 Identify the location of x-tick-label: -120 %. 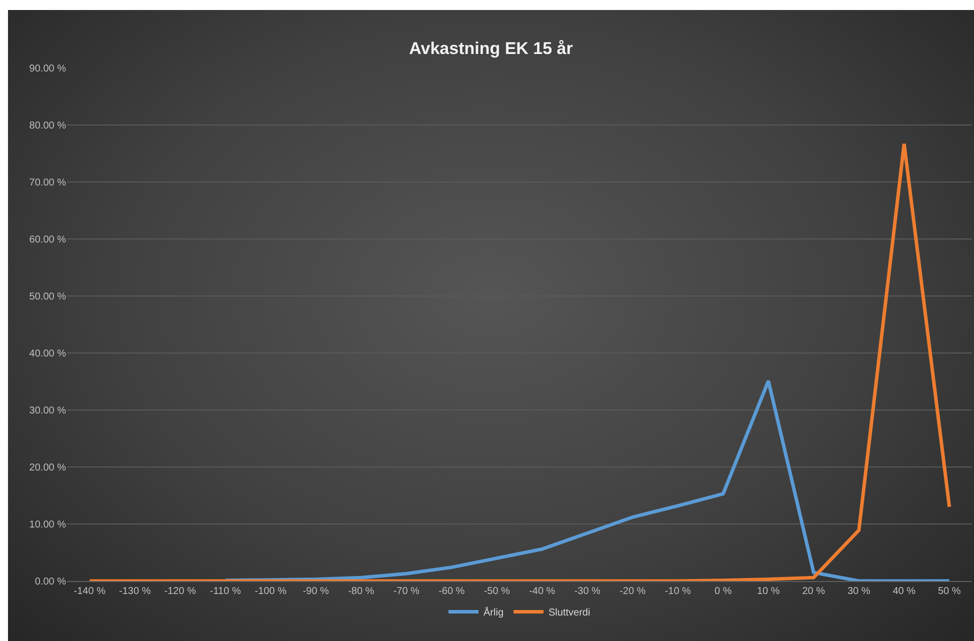
(180, 591).